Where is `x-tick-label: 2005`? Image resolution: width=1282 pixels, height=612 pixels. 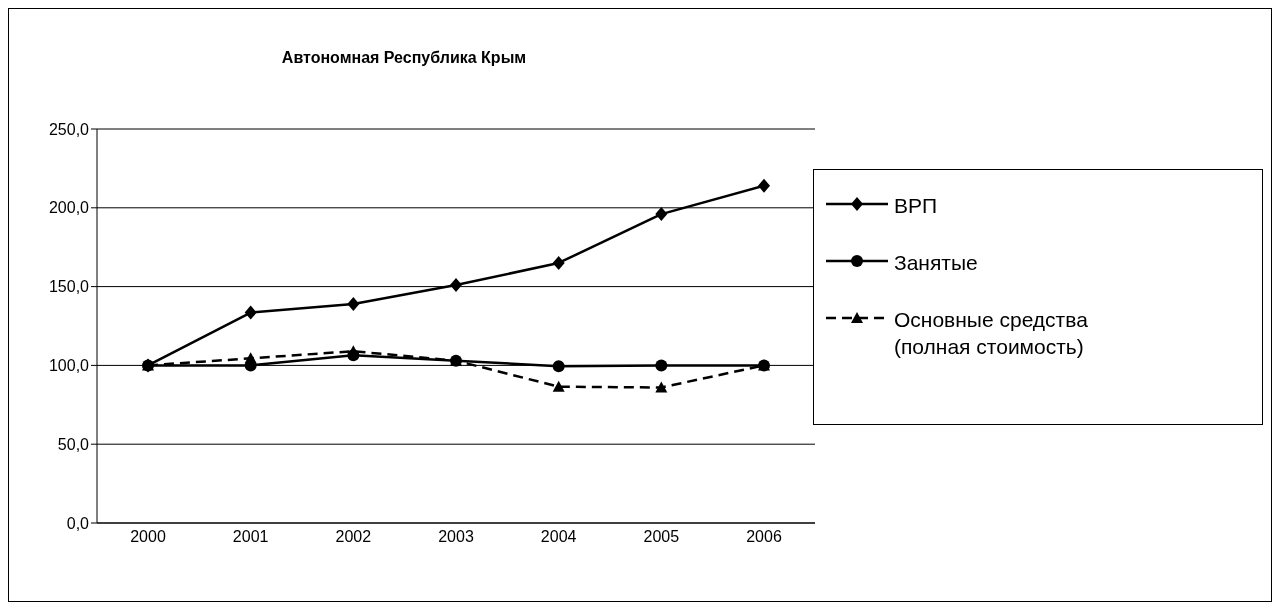 x-tick-label: 2005 is located at coordinates (661, 537).